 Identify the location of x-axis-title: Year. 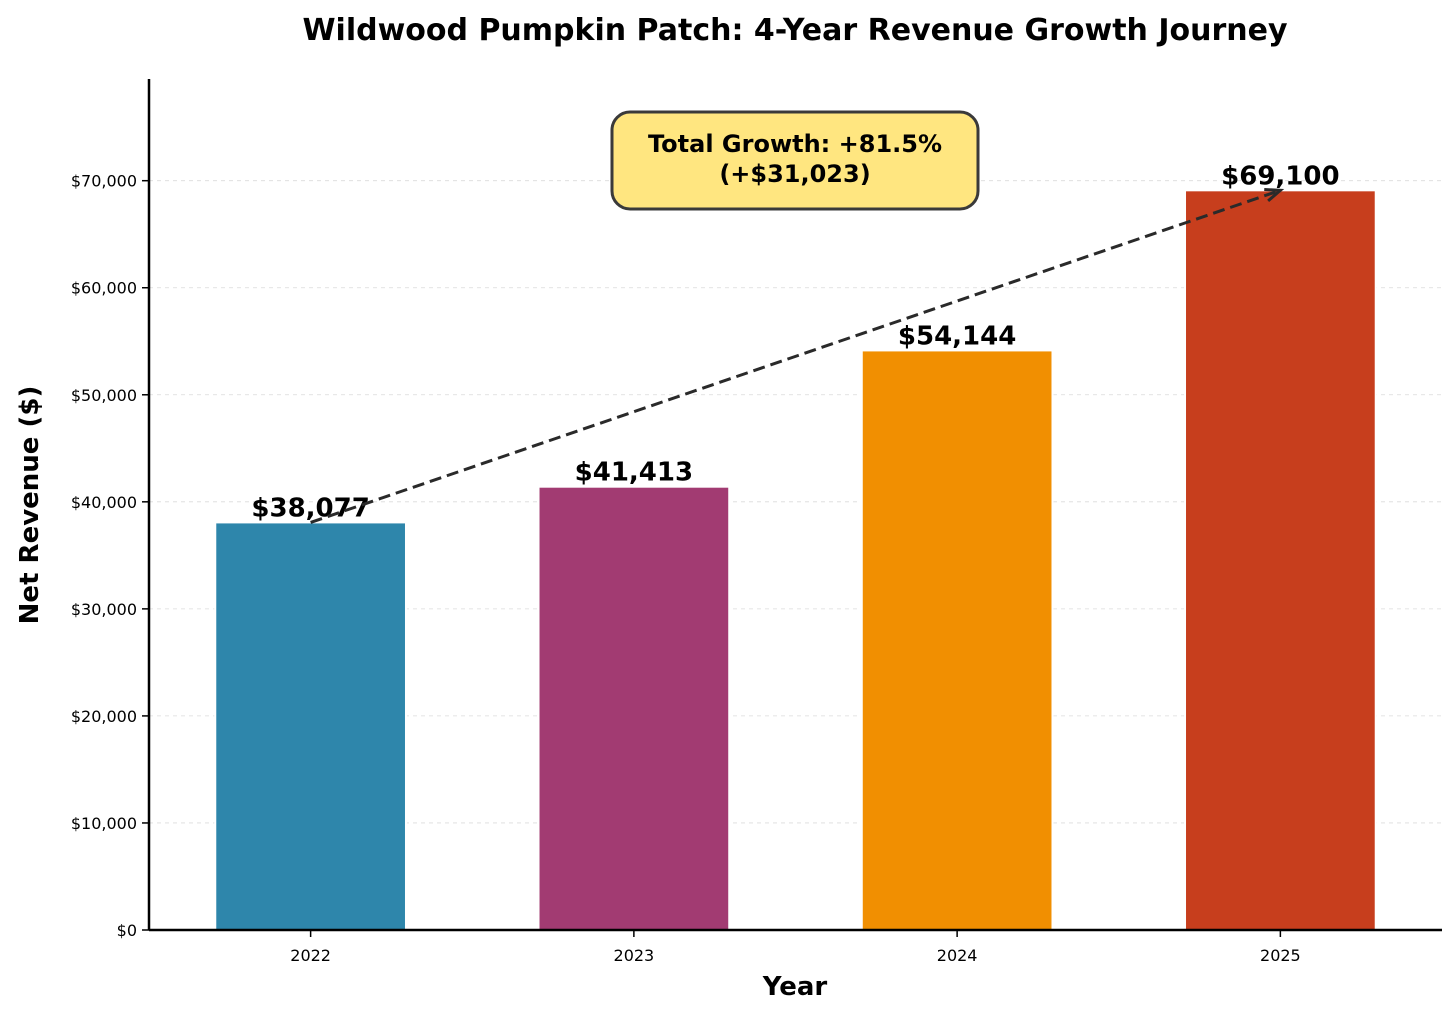
(795, 987).